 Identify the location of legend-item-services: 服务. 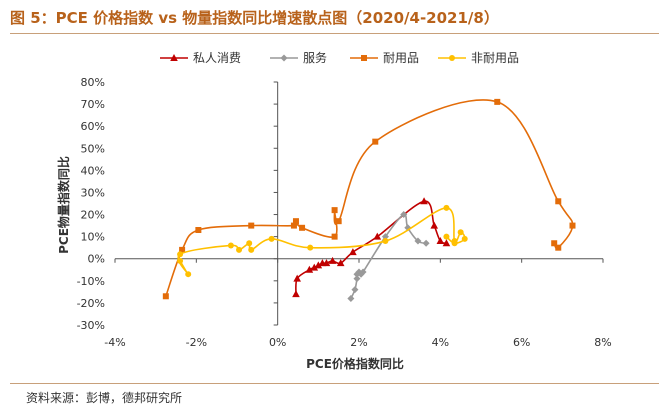
(298, 57).